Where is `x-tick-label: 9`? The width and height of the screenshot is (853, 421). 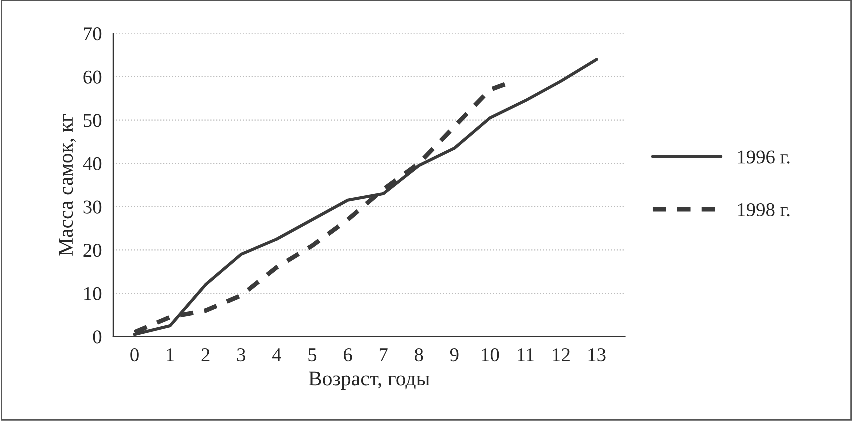
x-tick-label: 9 is located at coordinates (454, 355).